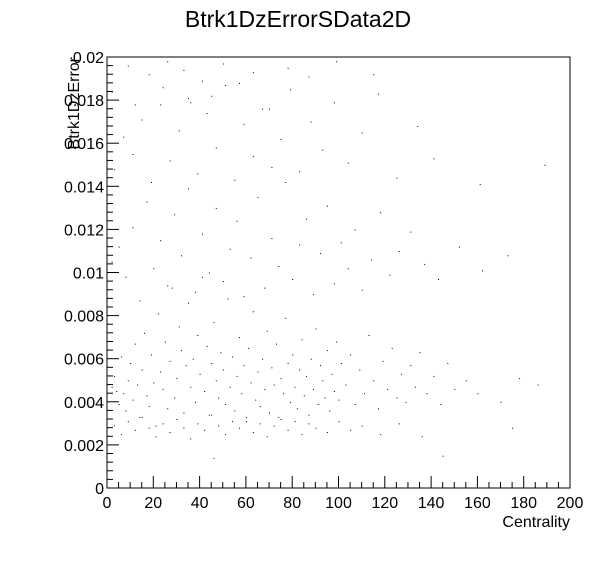  What do you see at coordinates (84, 101) in the screenshot?
I see `y-tick-label: 0.018` at bounding box center [84, 101].